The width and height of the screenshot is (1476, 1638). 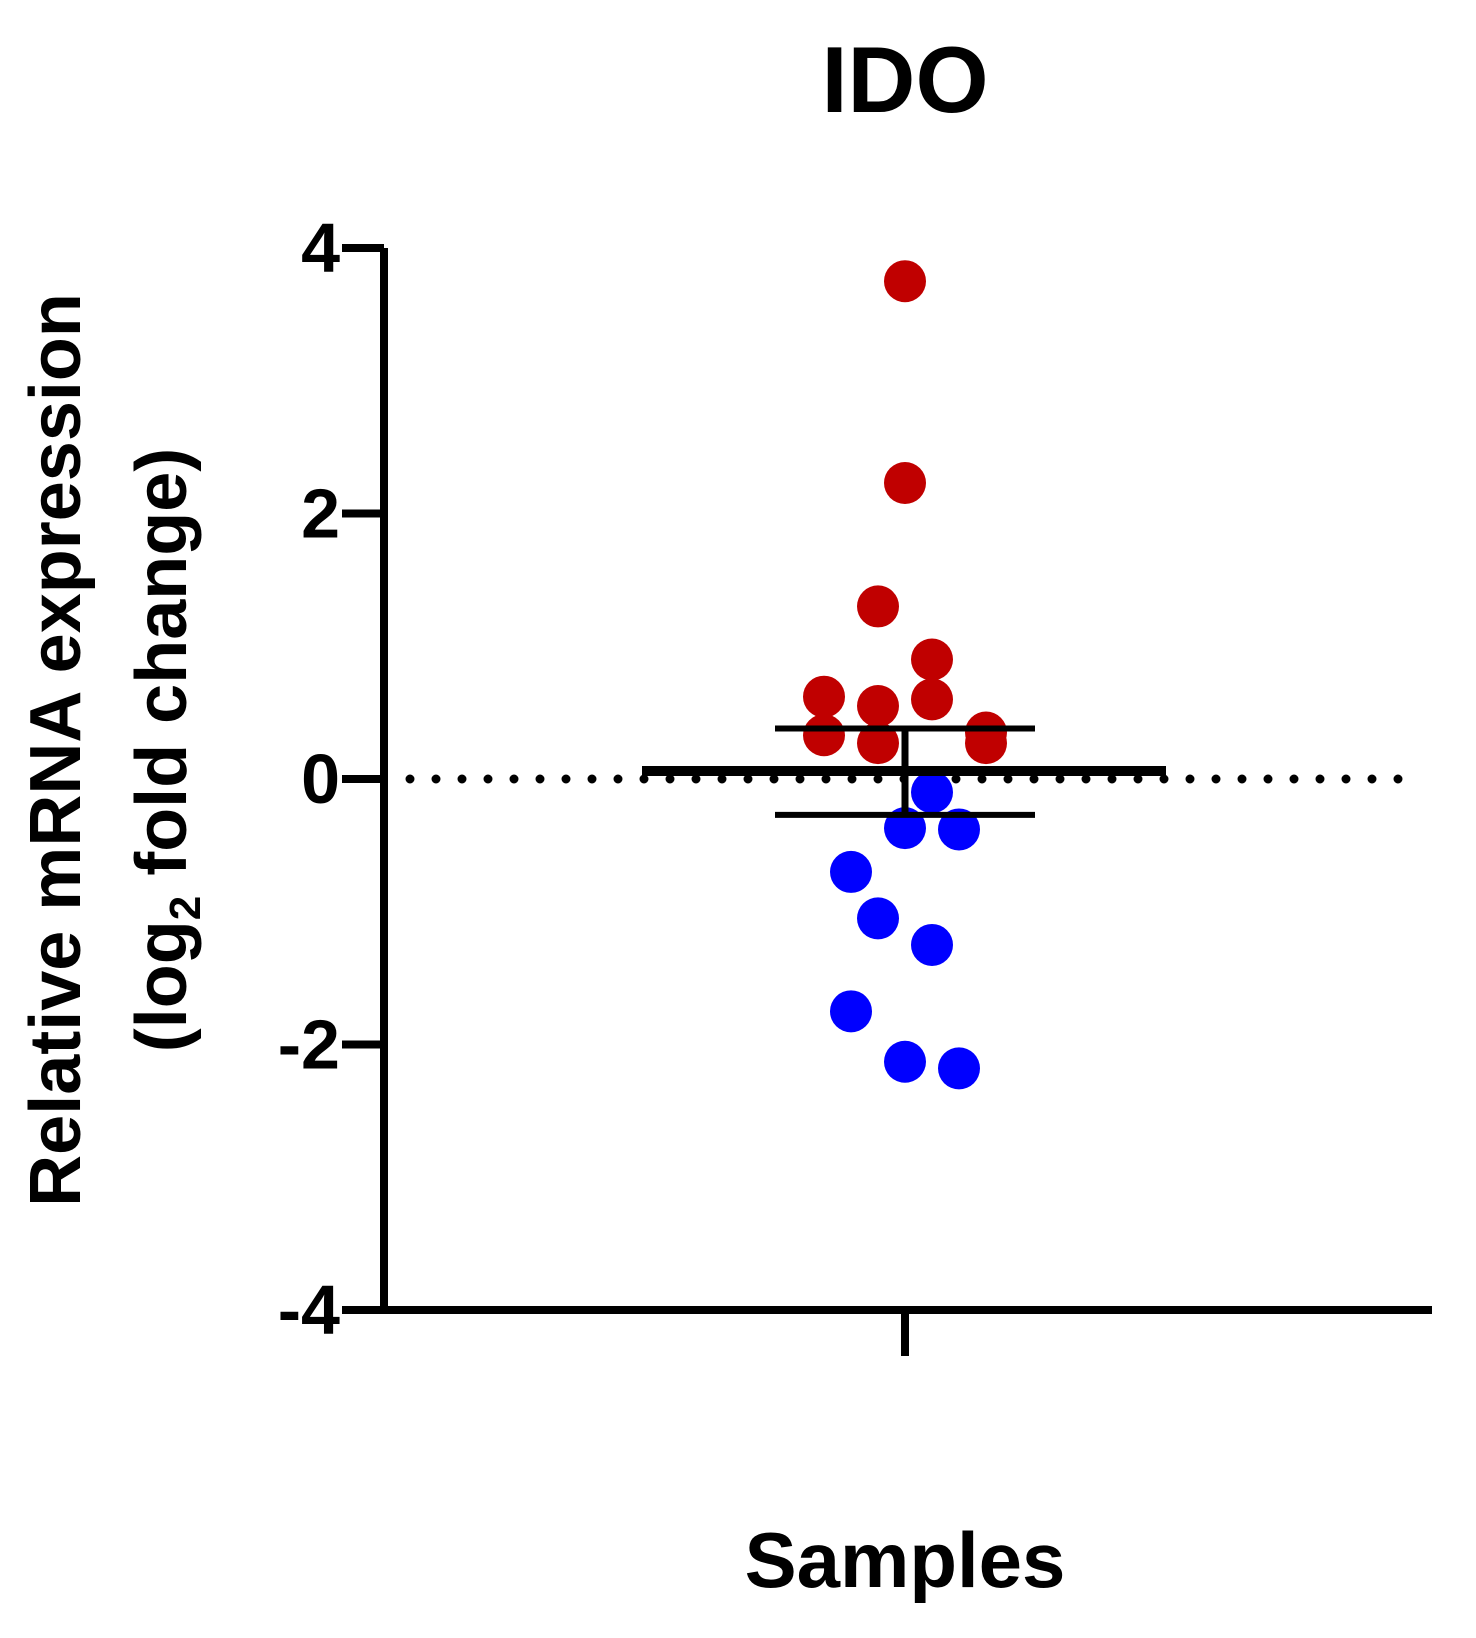 What do you see at coordinates (162, 986) in the screenshot?
I see `y-axis-label-prefix: (log` at bounding box center [162, 986].